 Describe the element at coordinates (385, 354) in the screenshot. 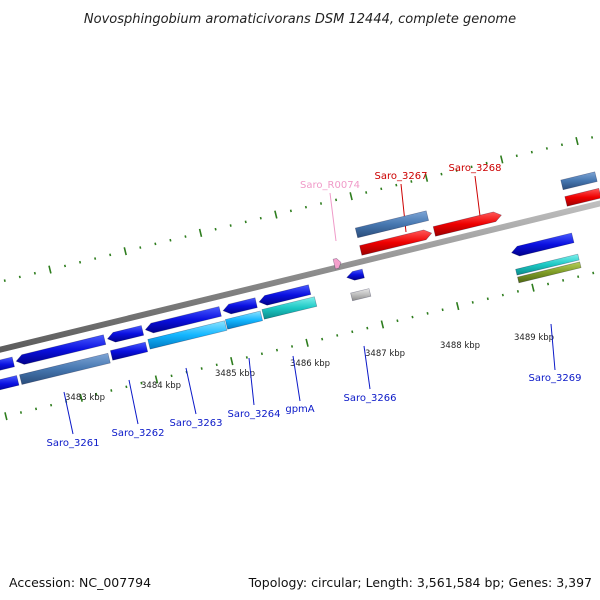

I see `scale-label: 3487 kbp` at that location.